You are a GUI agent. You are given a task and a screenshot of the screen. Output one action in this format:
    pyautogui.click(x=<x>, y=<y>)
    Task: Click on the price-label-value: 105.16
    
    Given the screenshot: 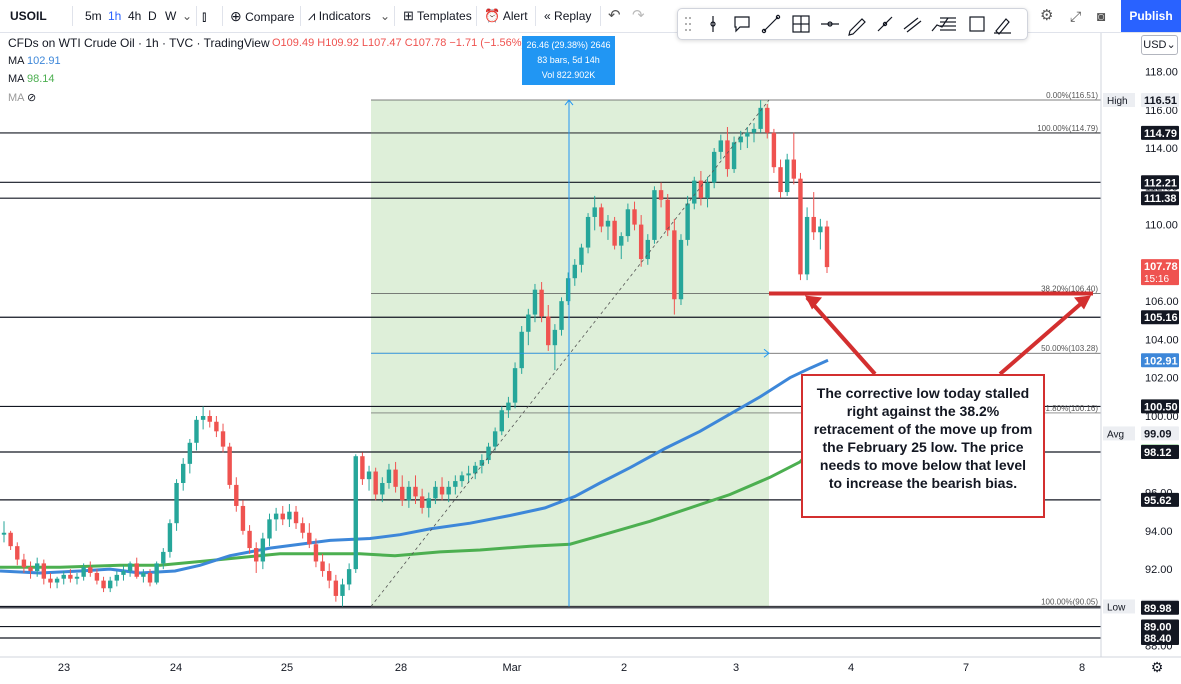 What is the action you would take?
    pyautogui.click(x=1161, y=318)
    